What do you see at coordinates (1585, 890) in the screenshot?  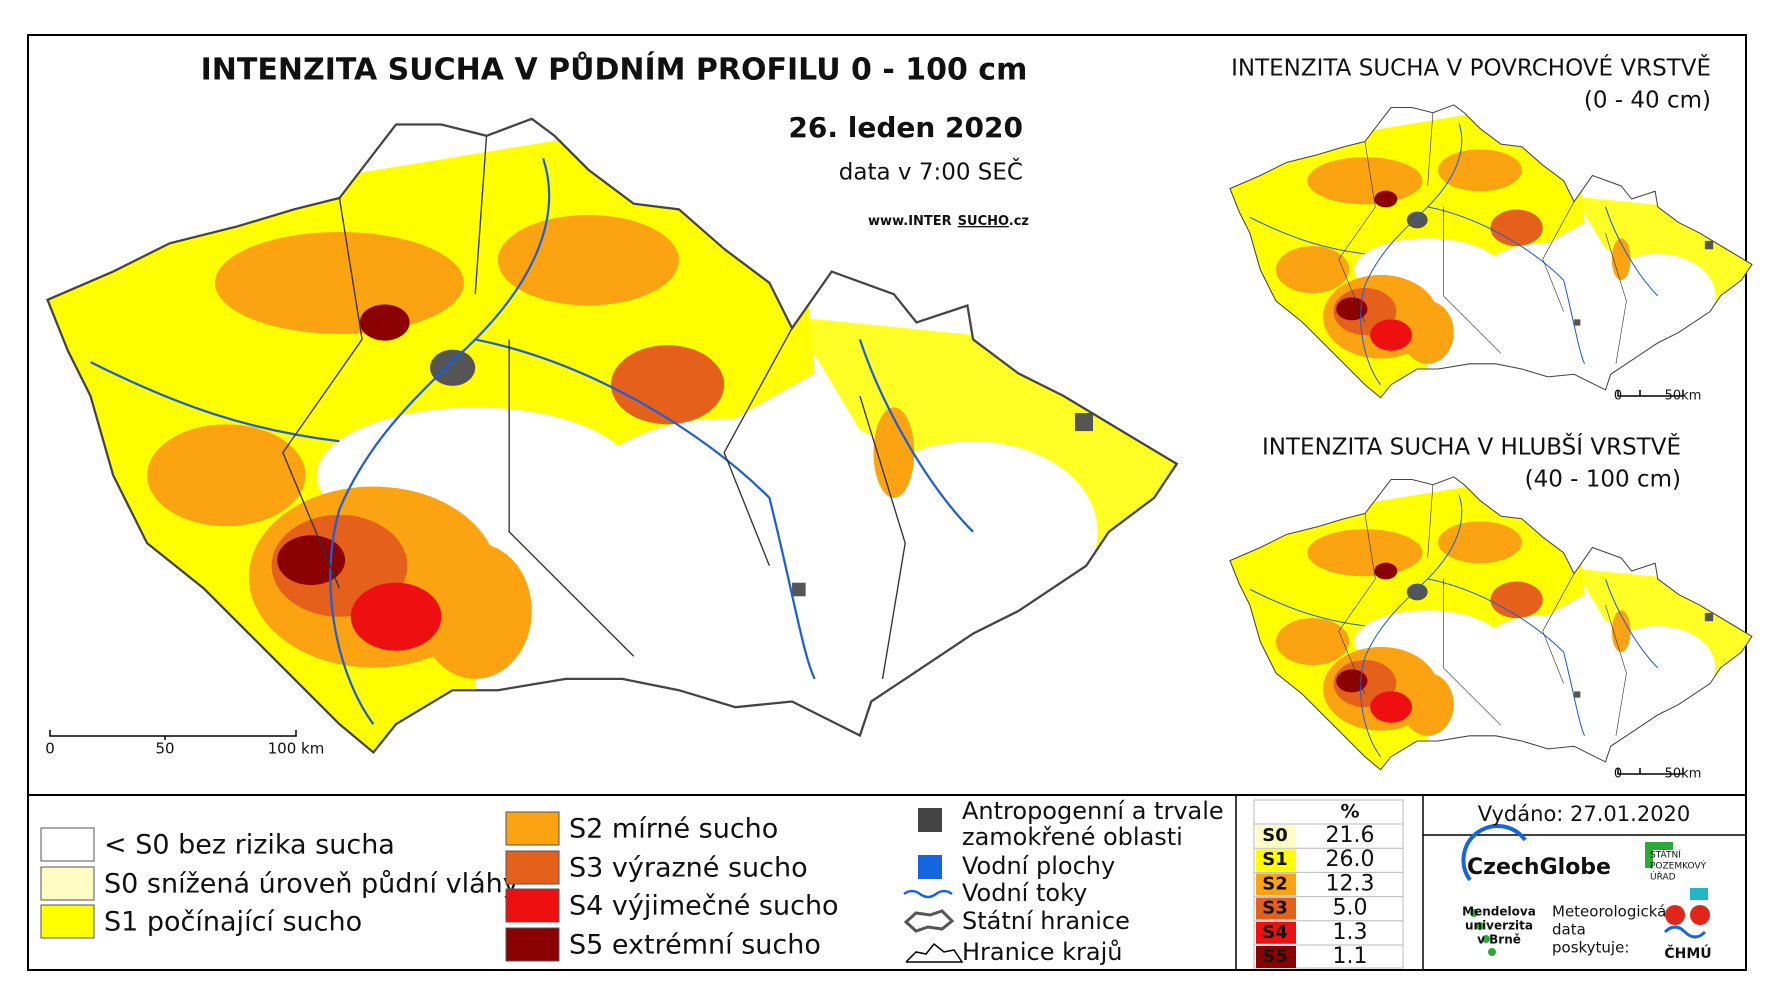 I see `logo-shapes` at bounding box center [1585, 890].